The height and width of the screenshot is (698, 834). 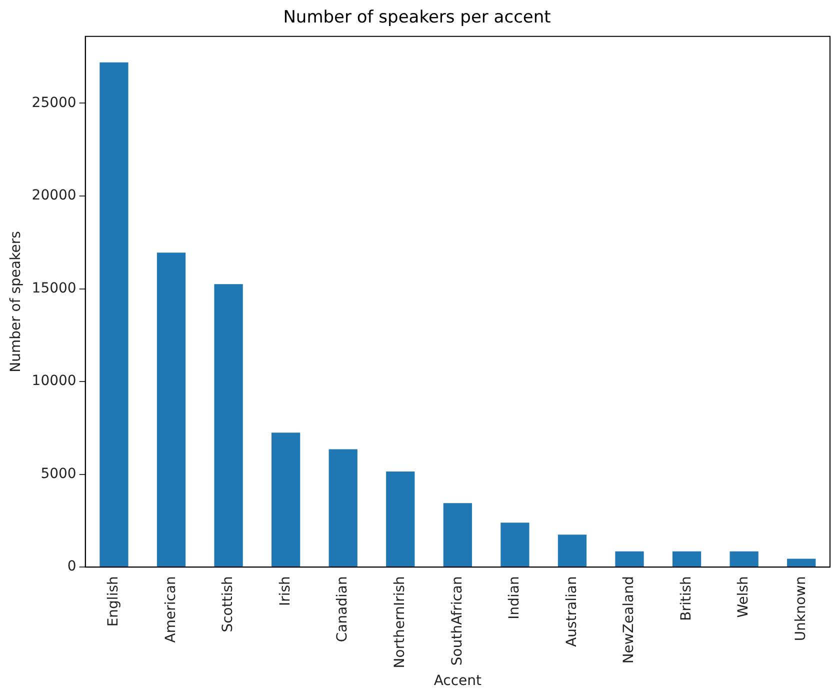 I want to click on y-tick-label: 20000, so click(x=54, y=196).